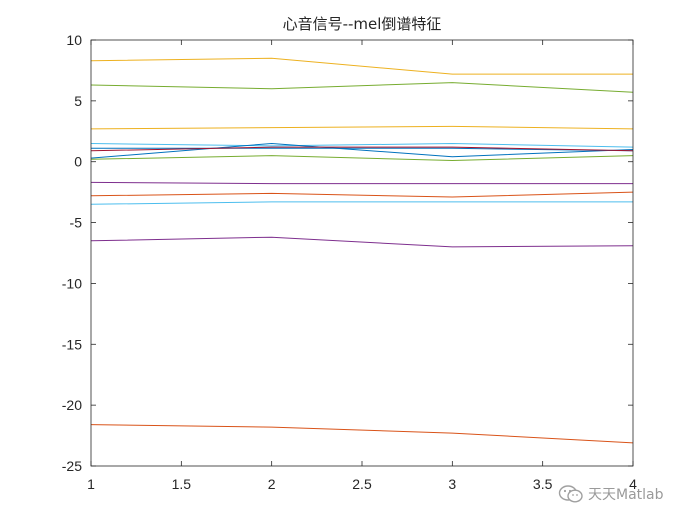 Image resolution: width=700 pixels, height=525 pixels. Describe the element at coordinates (570, 494) in the screenshot. I see `wechat-icon` at that location.